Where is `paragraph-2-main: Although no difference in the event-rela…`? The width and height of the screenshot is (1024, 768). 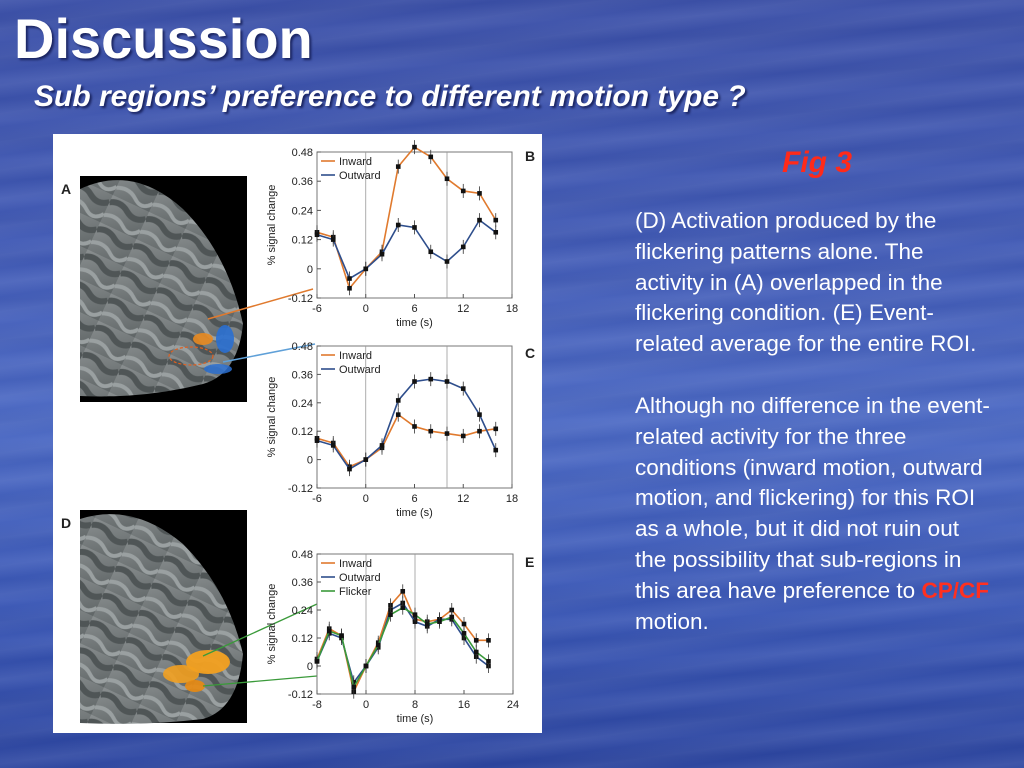
paragraph-2-main: Although no difference in the event-rela… is located at coordinates (812, 497).